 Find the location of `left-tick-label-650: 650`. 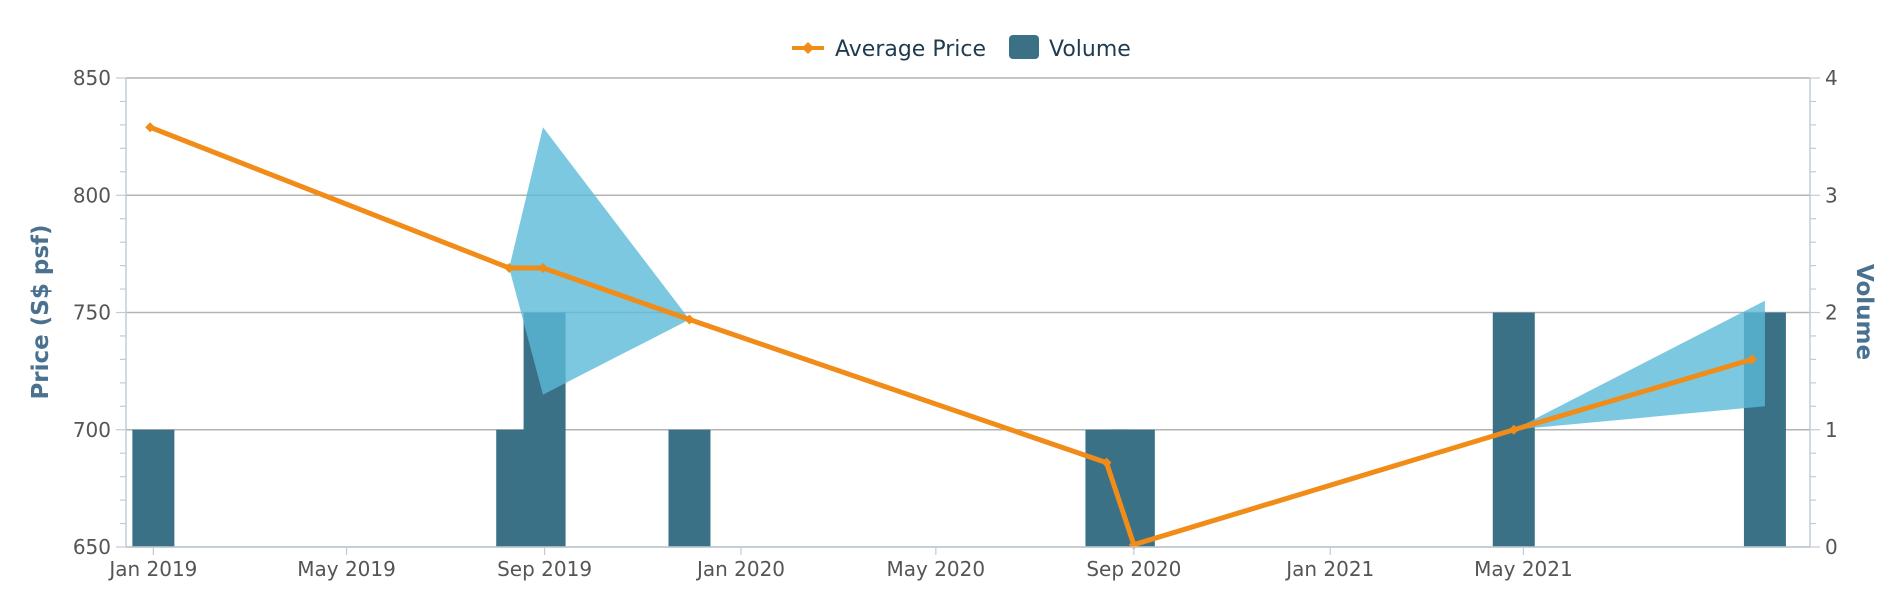

left-tick-label-650: 650 is located at coordinates (92, 547).